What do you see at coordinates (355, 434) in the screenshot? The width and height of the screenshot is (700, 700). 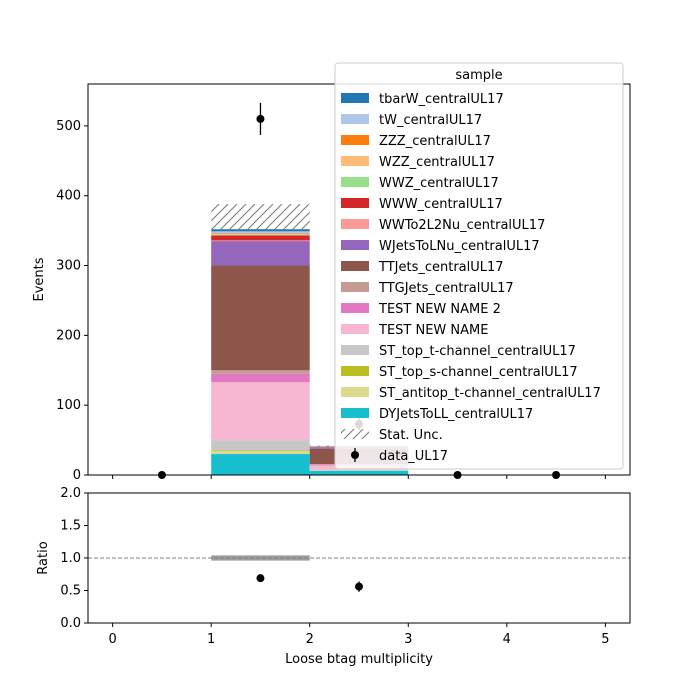 I see `legend-swatch-stat-unc` at bounding box center [355, 434].